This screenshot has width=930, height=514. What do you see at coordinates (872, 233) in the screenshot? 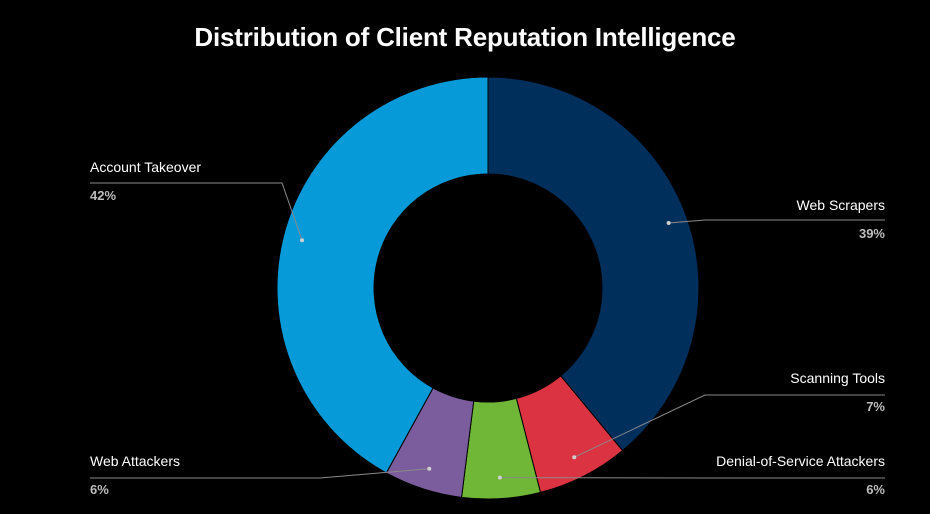
I see `slice-percent-label: 39%` at bounding box center [872, 233].